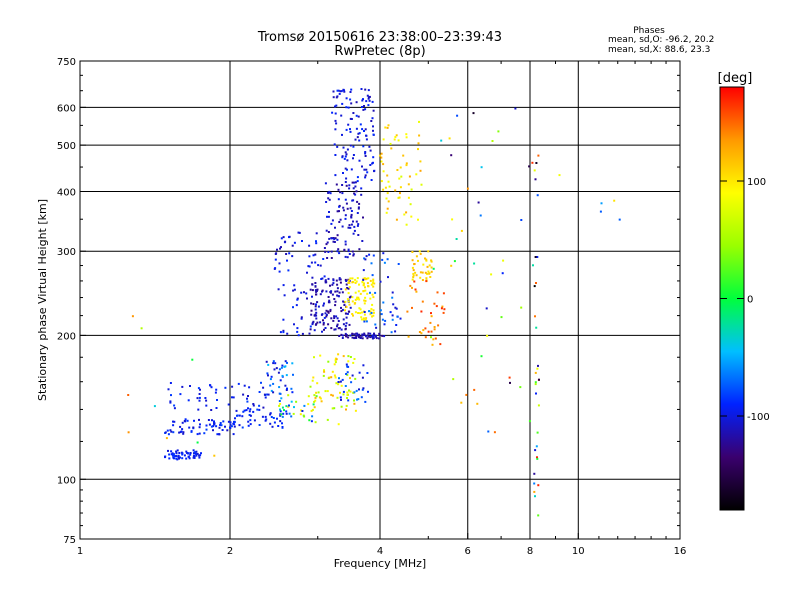 The height and width of the screenshot is (600, 800). What do you see at coordinates (661, 40) in the screenshot?
I see `phase-stats-o: mean, sd,O: -96.2, 20.2` at bounding box center [661, 40].